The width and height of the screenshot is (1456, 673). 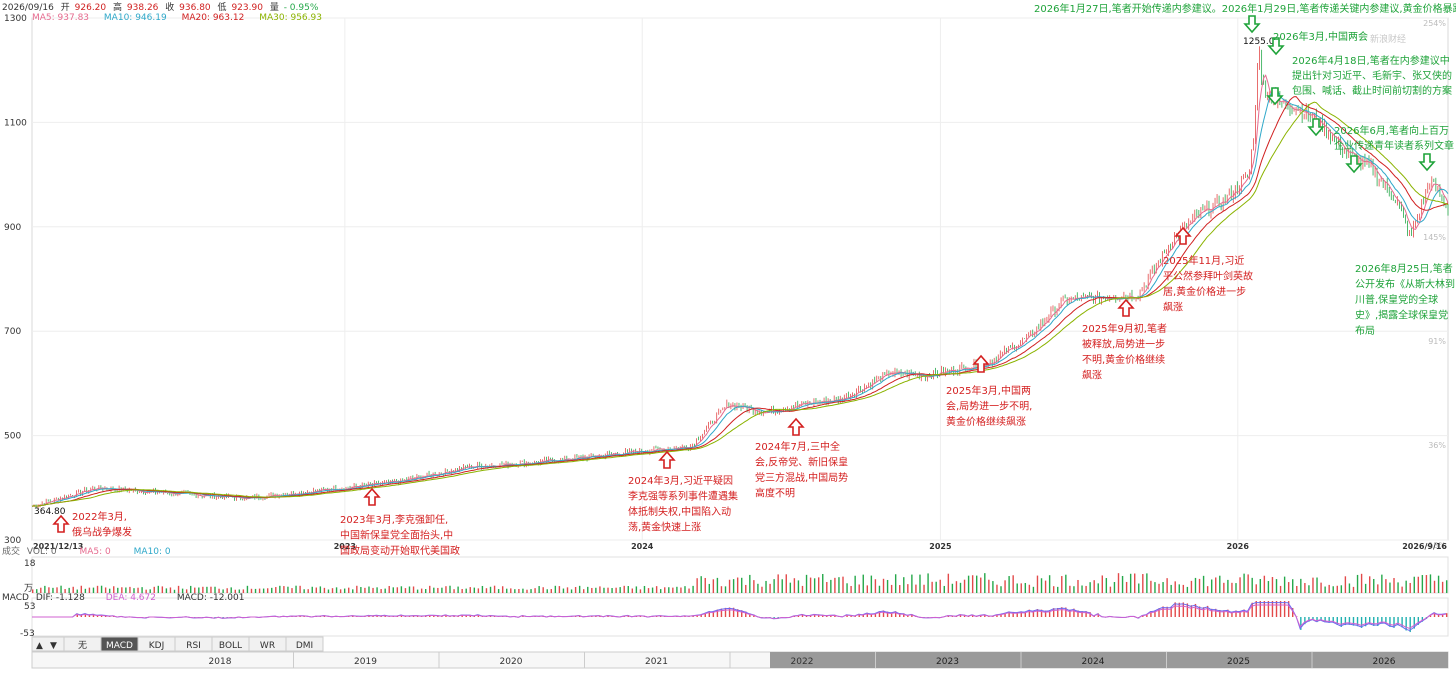 What do you see at coordinates (211, 598) in the screenshot?
I see `macd-value: MACD: -12.001` at bounding box center [211, 598].